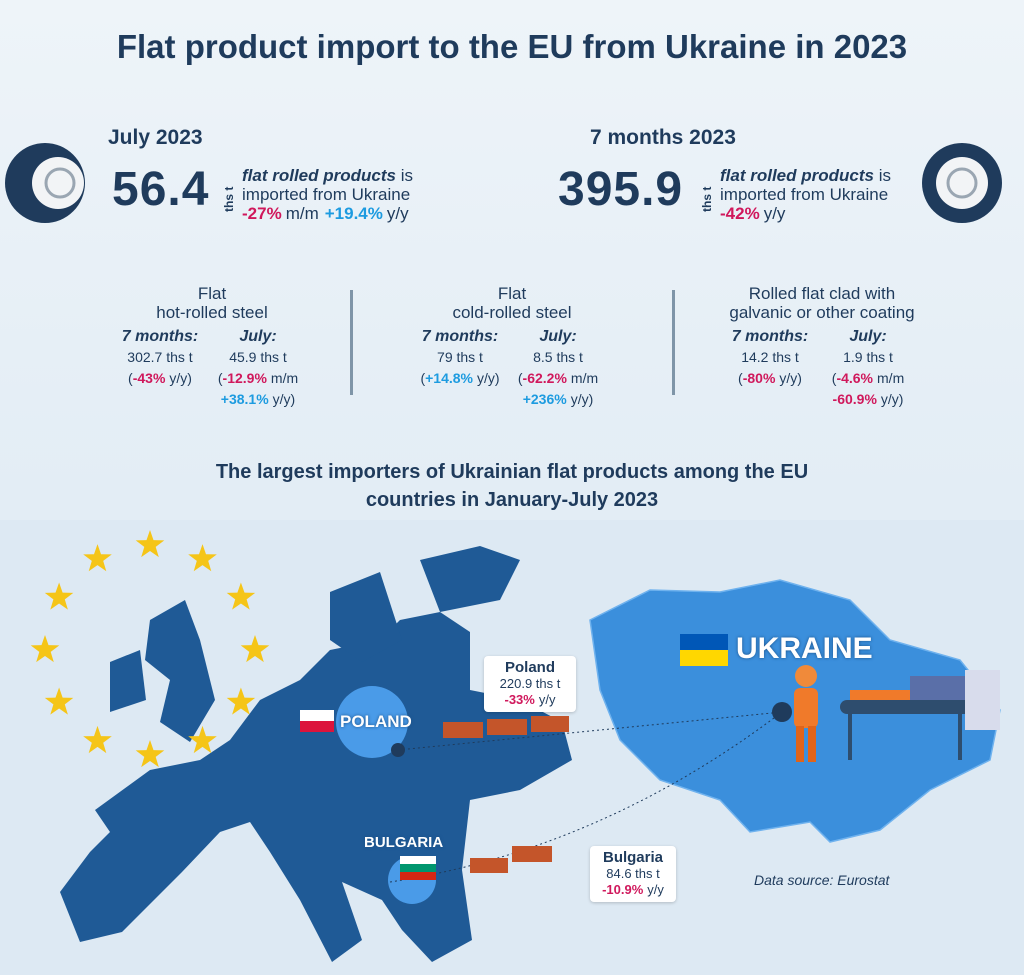 Image resolution: width=1024 pixels, height=975 pixels. I want to click on change: -80%, so click(759, 378).